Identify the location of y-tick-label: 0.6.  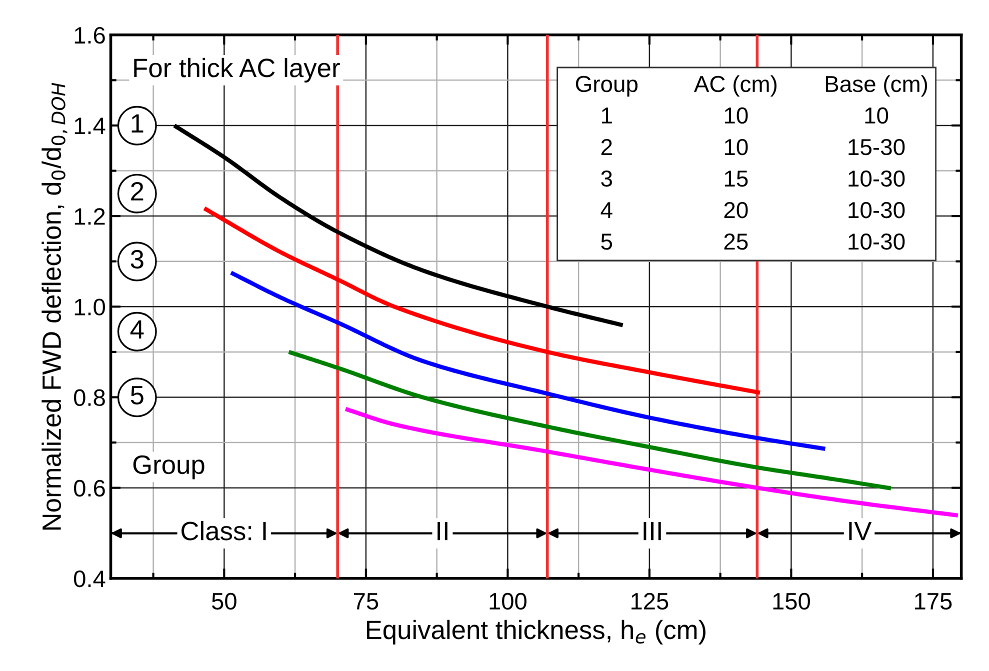
(89, 488).